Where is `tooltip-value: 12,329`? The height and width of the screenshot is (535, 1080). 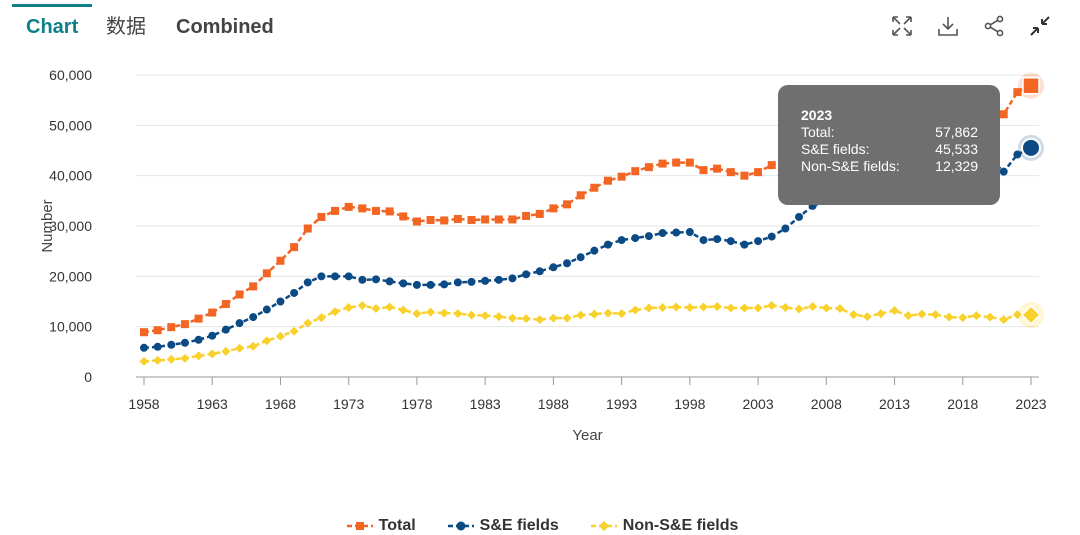 tooltip-value: 12,329 is located at coordinates (956, 166).